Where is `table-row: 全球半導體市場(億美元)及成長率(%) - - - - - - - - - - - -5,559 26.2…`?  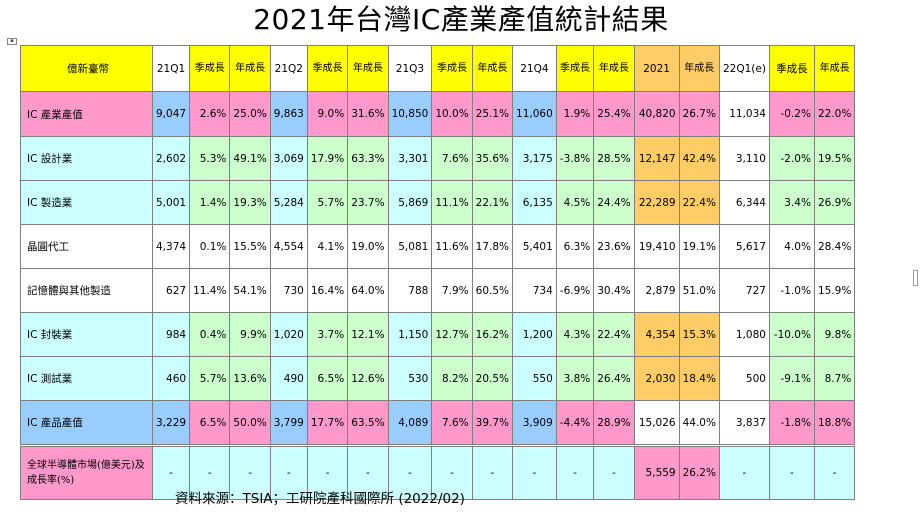 table-row: 全球半導體市場(億美元)及成長率(%) - - - - - - - - - - - -5,559 26.2… is located at coordinates (438, 472).